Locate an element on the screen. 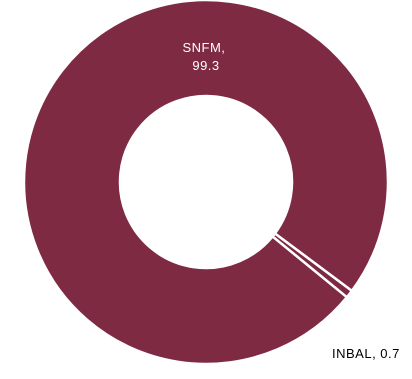  donut-slice-inbal is located at coordinates (312, 265).